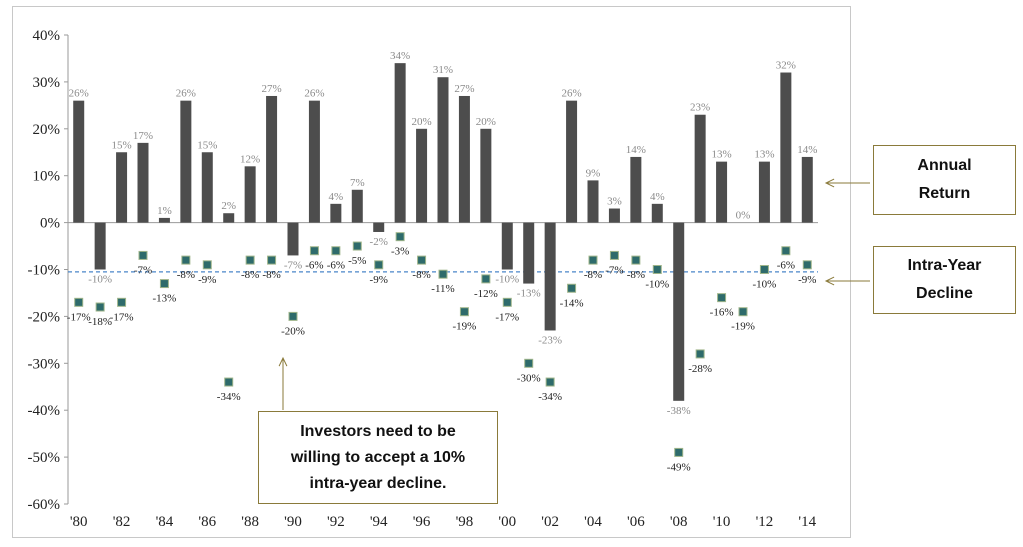 The width and height of the screenshot is (1023, 547). I want to click on annual-return-label: 14%, so click(636, 150).